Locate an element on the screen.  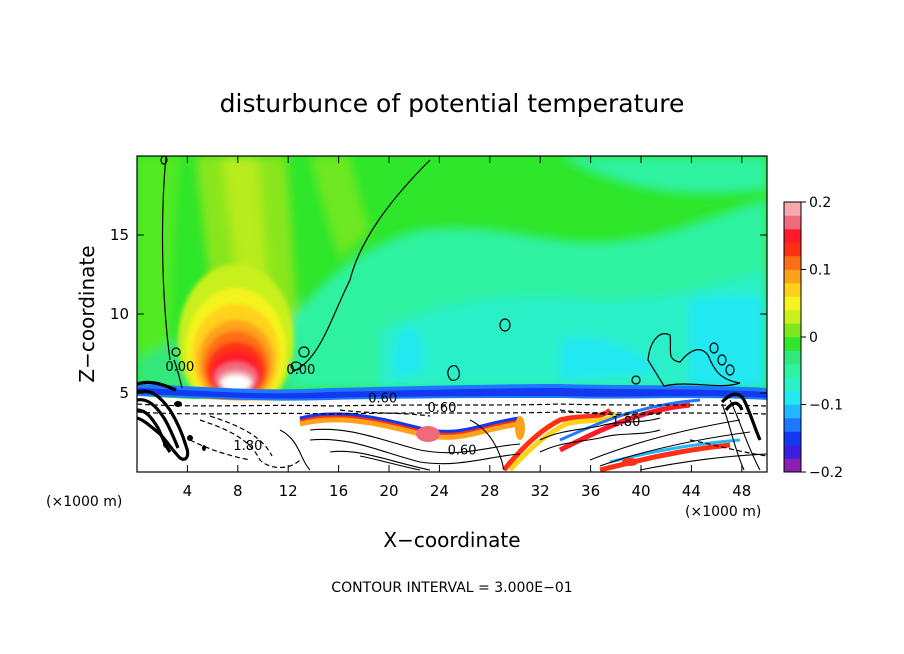
x-tick-label: 36 is located at coordinates (590, 491).